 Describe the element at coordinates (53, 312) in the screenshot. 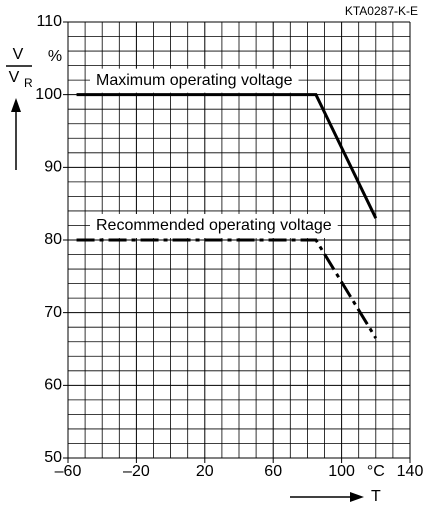

I see `y-tick-label: 70` at that location.